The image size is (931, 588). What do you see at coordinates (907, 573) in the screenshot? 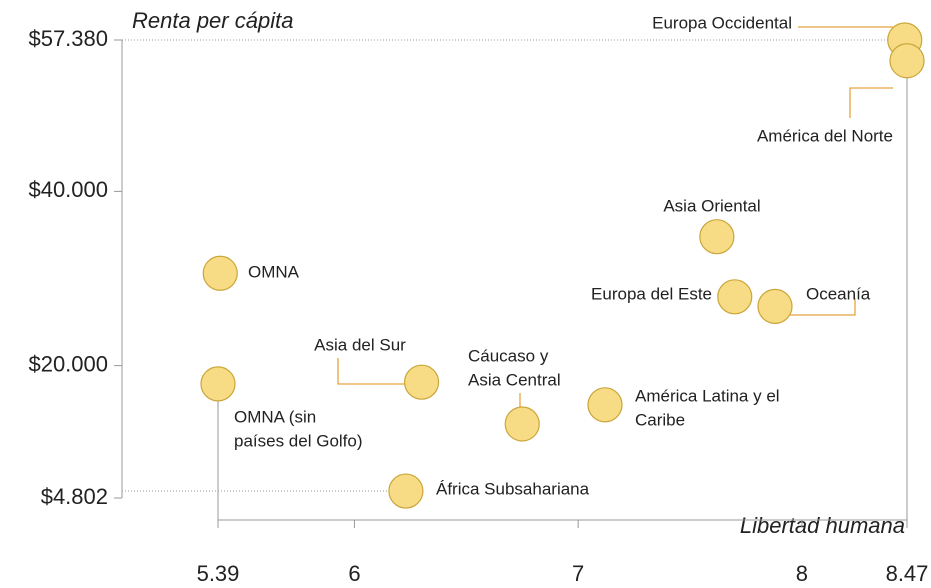
I see `x-tick-label: 8.47` at bounding box center [907, 573].